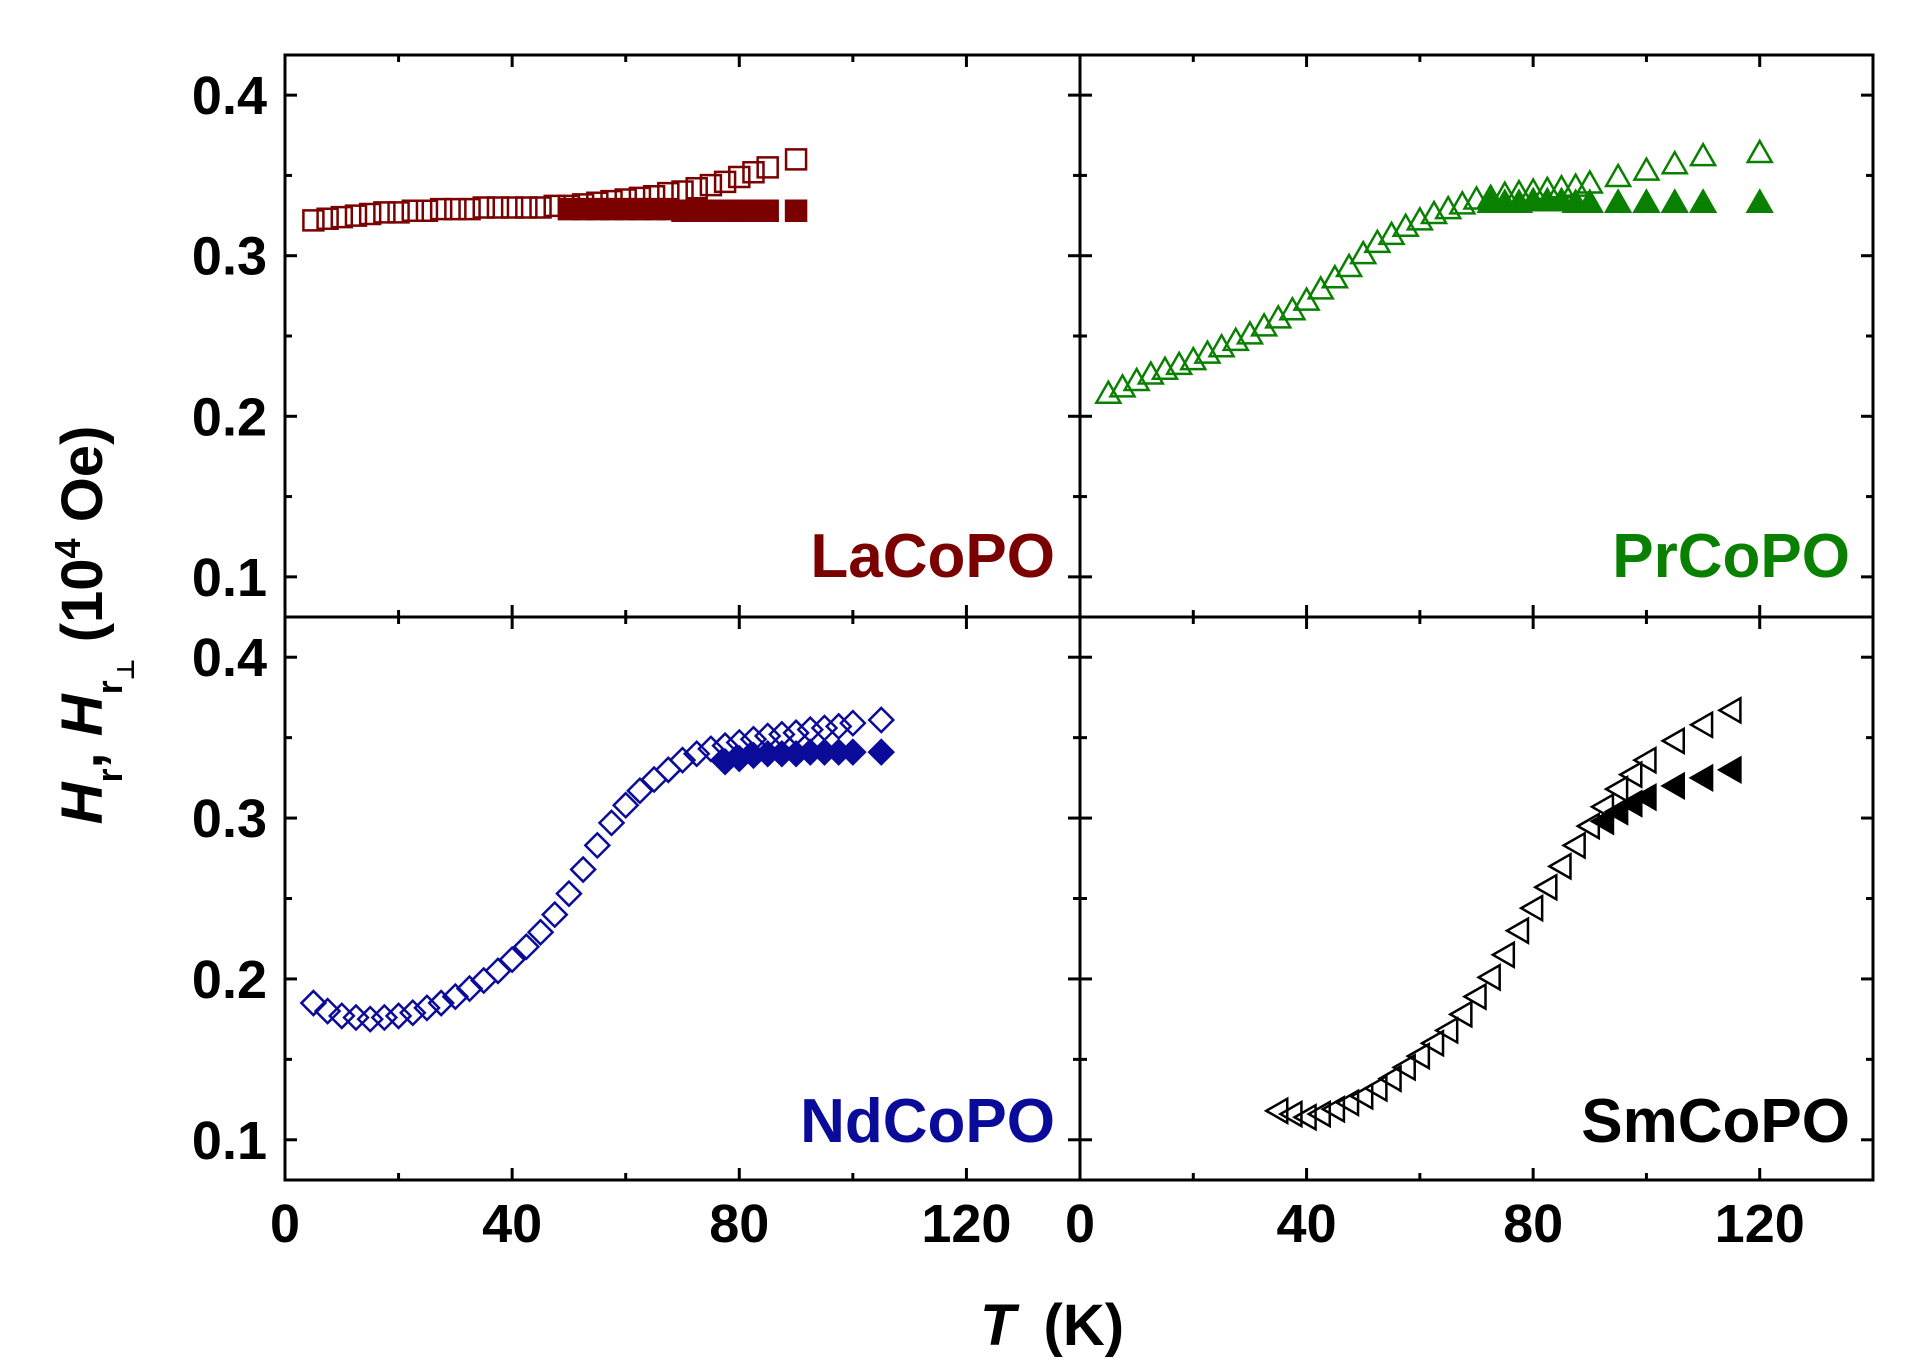  I want to click on y-axis-h2-sub: r, so click(109, 687).